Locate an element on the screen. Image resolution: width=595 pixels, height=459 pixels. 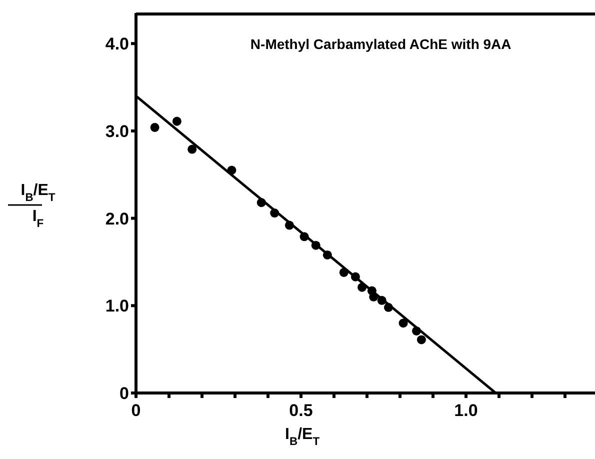
x-tick-label: 0 is located at coordinates (136, 410).